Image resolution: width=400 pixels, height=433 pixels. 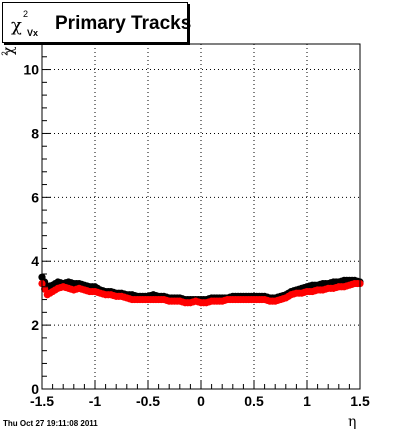 What do you see at coordinates (123, 23) in the screenshot?
I see `chart-title: Primary Tracks` at bounding box center [123, 23].